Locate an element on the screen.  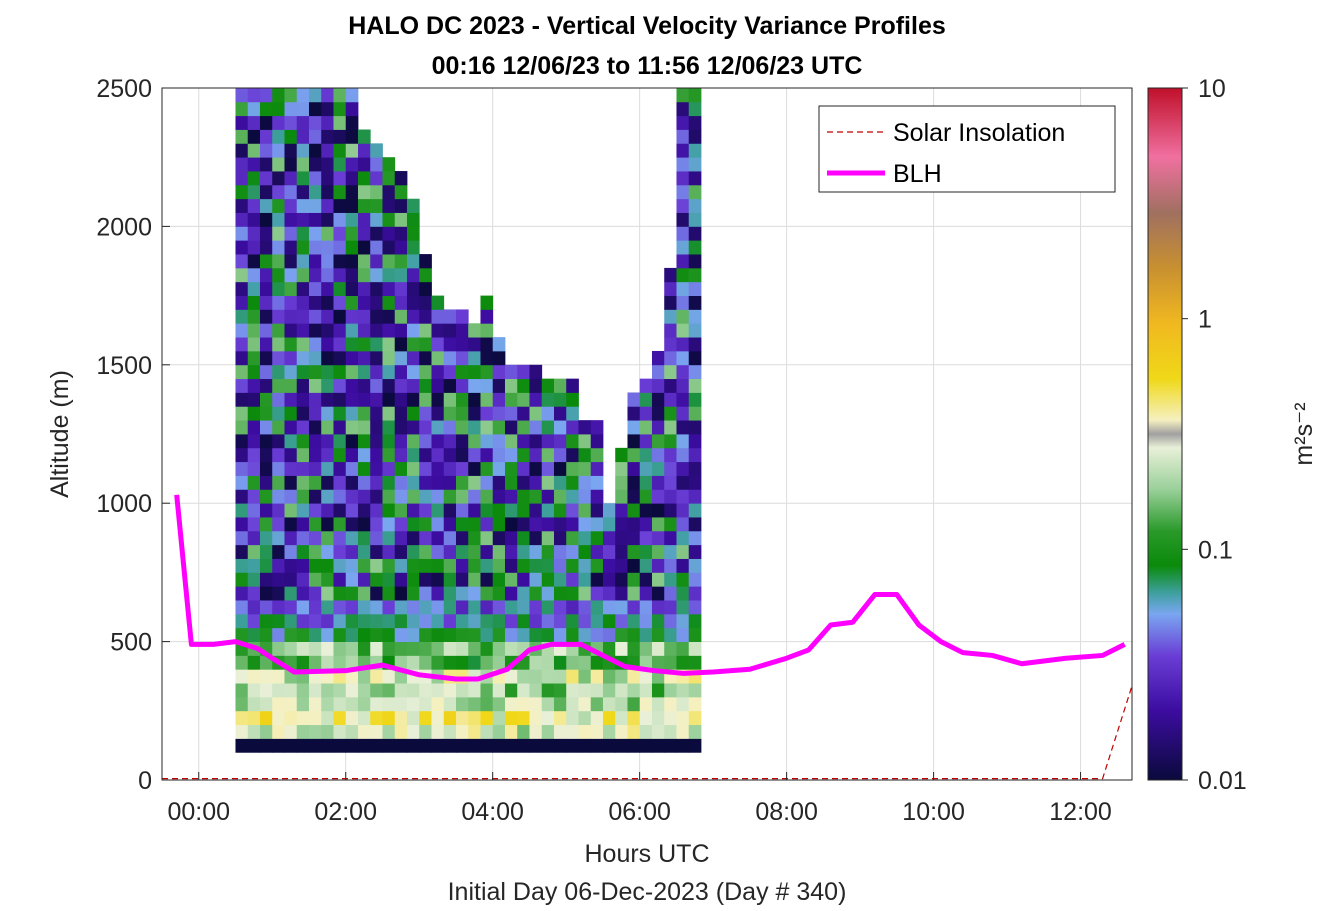
y-tick-label: 2000 is located at coordinates (124, 227).